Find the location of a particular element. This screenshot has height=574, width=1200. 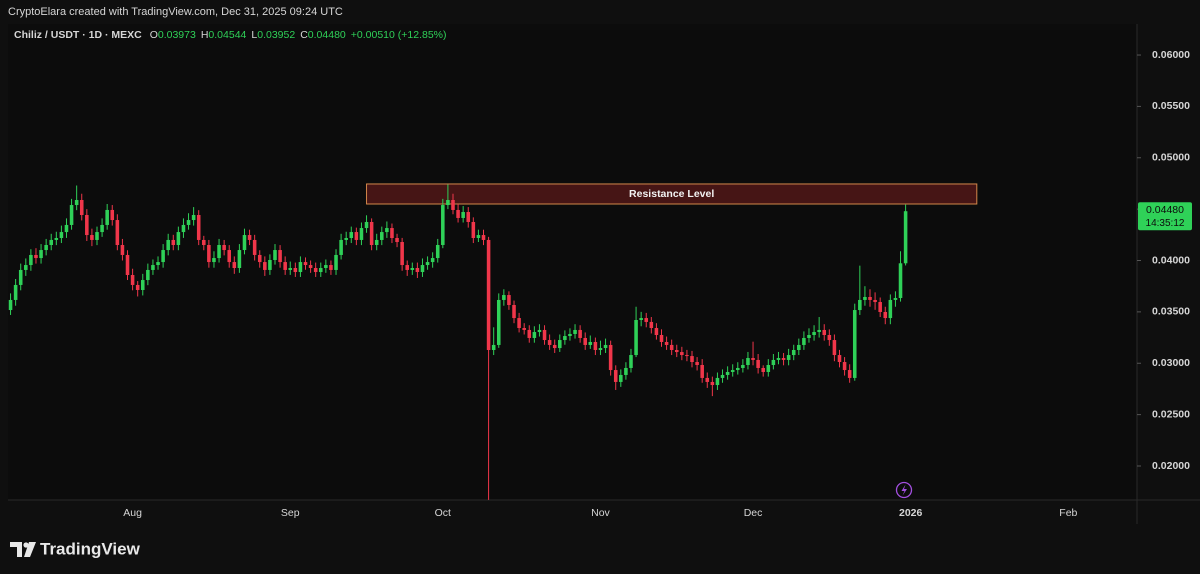

ohlc-value: 0.03973 is located at coordinates (176, 35).